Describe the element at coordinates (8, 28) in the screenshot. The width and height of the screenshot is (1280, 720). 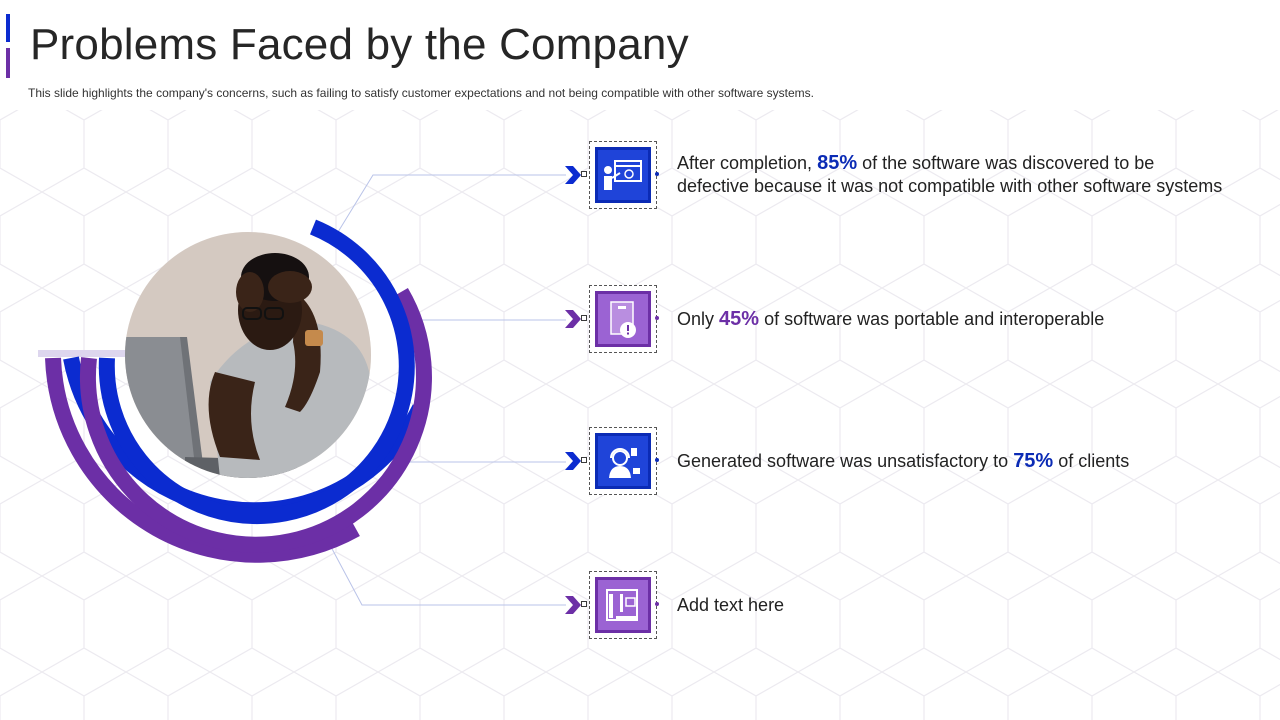
I see `title-accent-bar-blue` at that location.